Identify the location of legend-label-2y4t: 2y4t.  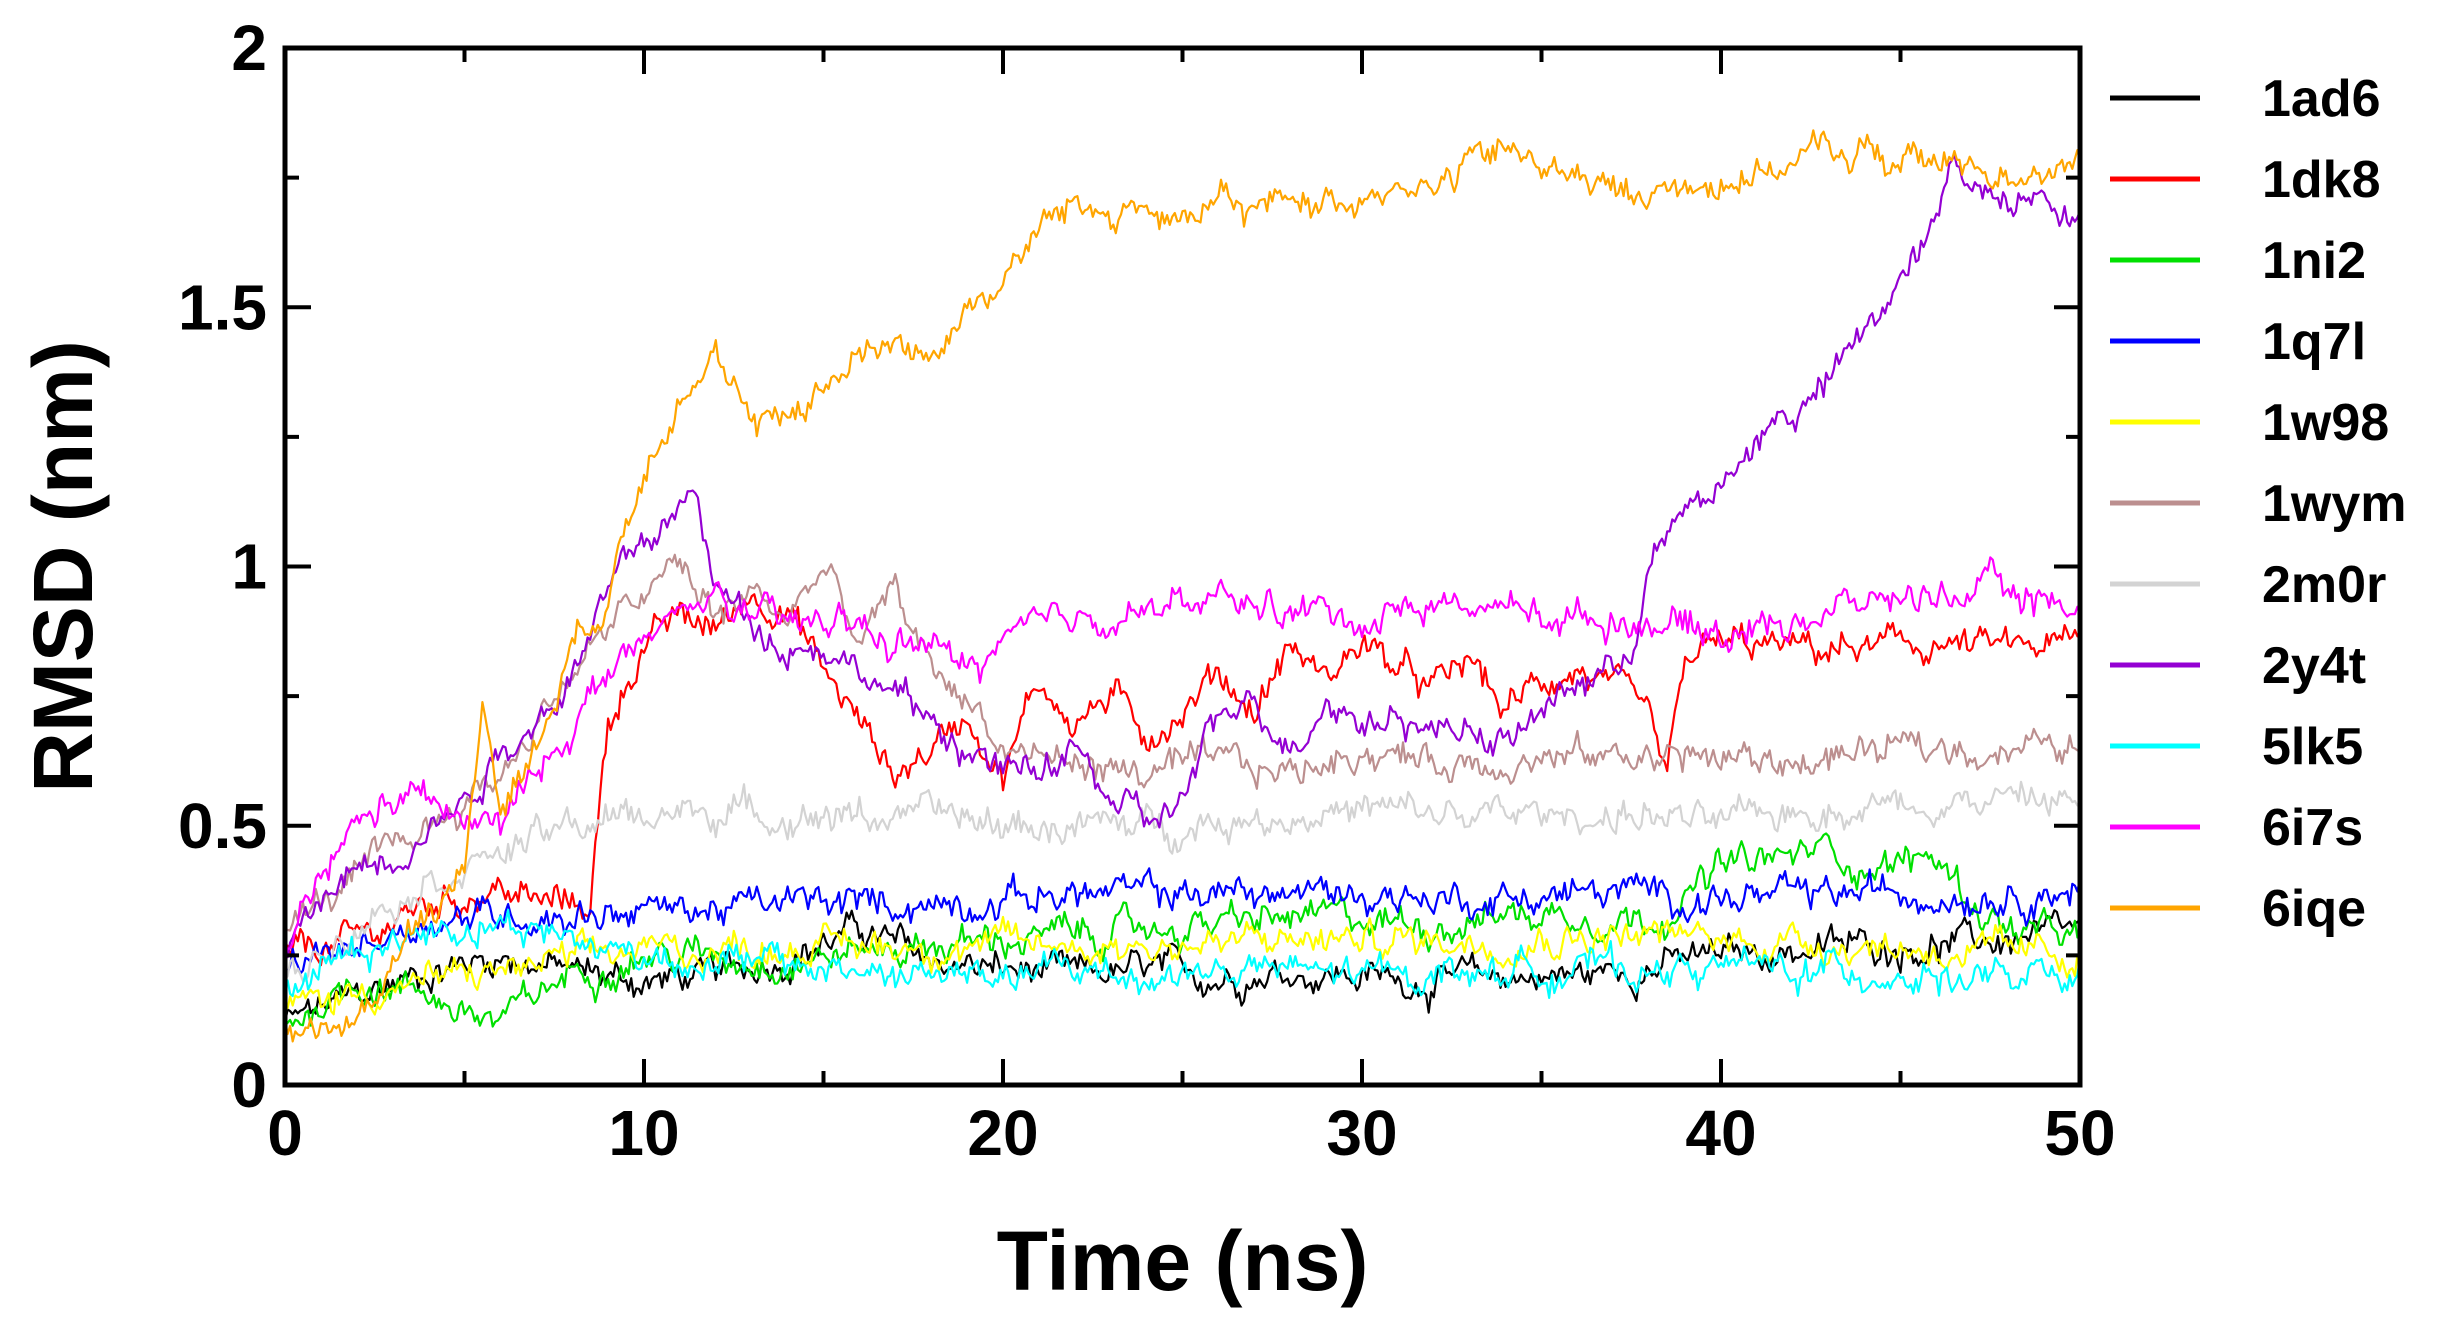
(2314, 666).